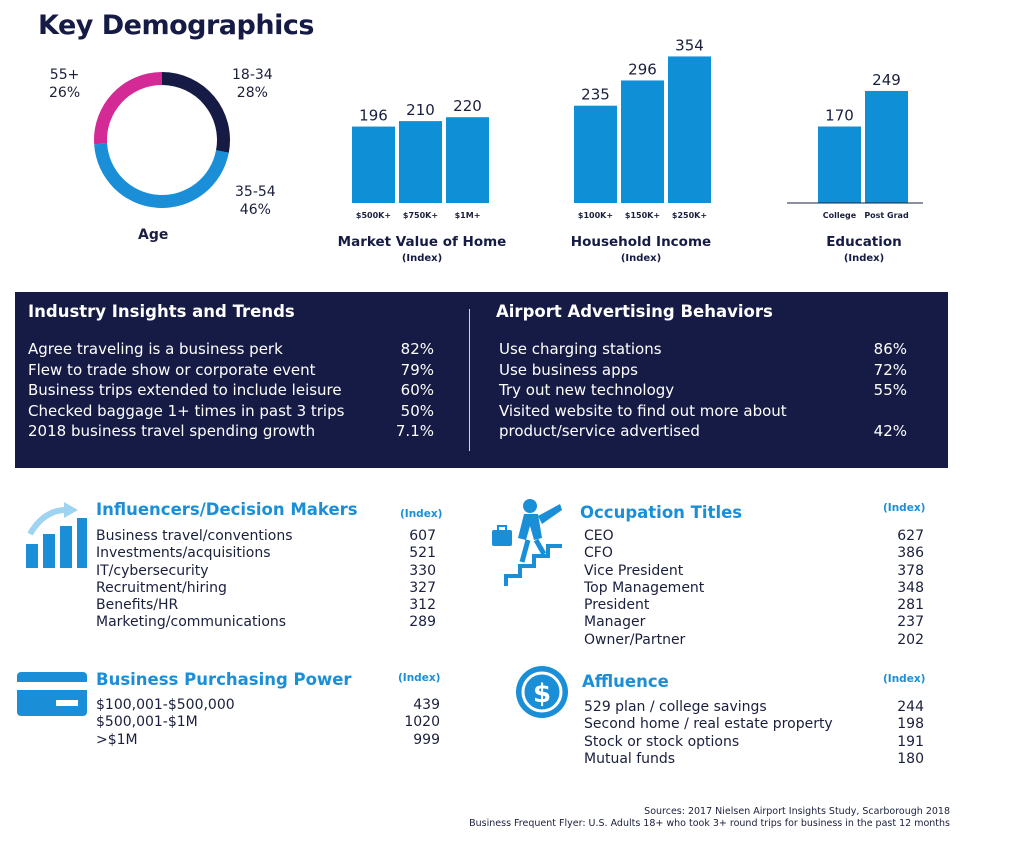 The height and width of the screenshot is (853, 1024). Describe the element at coordinates (469, 380) in the screenshot. I see `panel-divider` at that location.